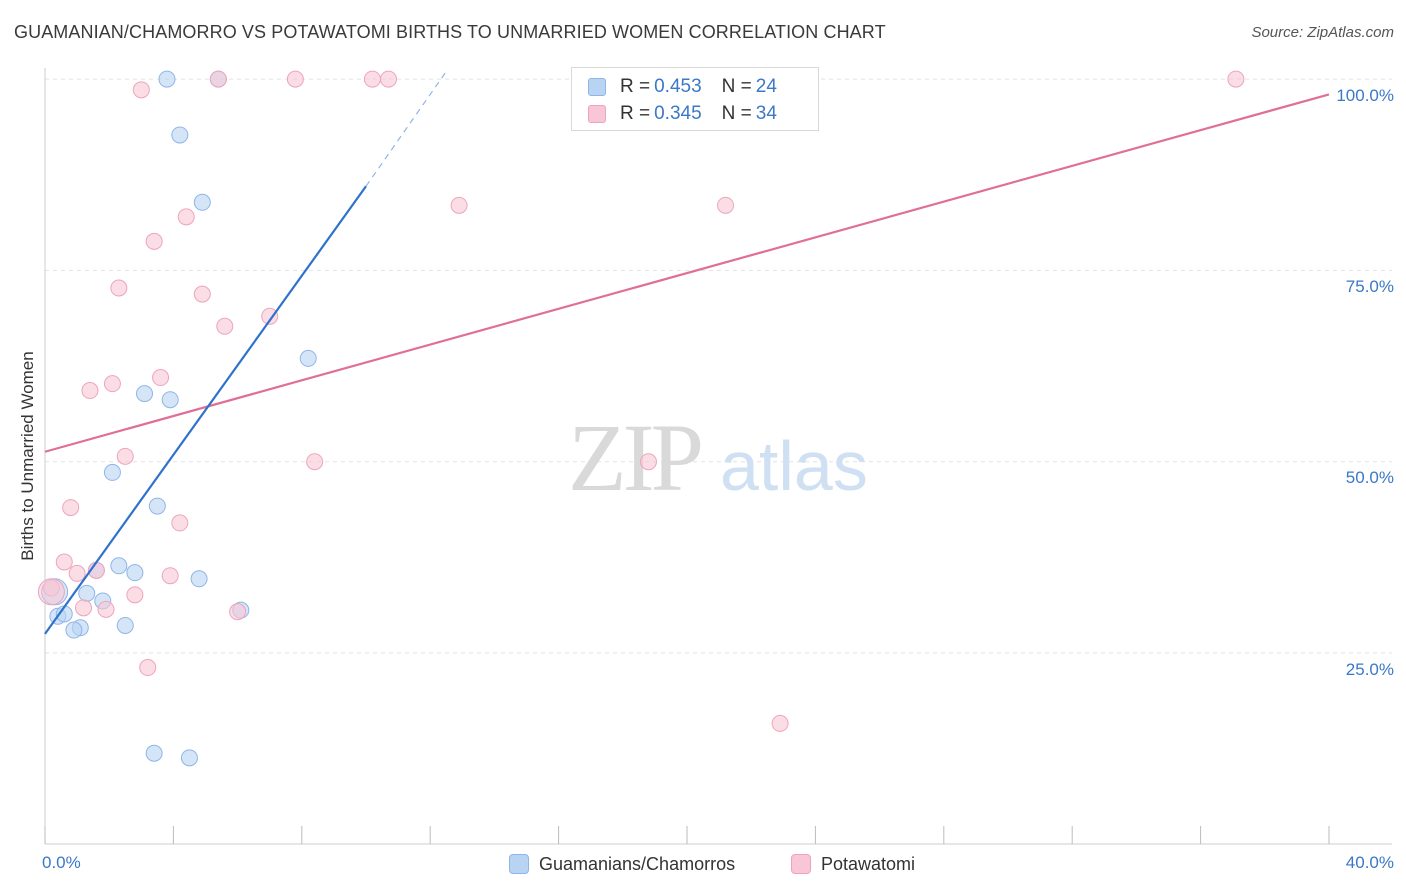  I want to click on legend-item-potawatomi: Potawatomi, so click(853, 864).